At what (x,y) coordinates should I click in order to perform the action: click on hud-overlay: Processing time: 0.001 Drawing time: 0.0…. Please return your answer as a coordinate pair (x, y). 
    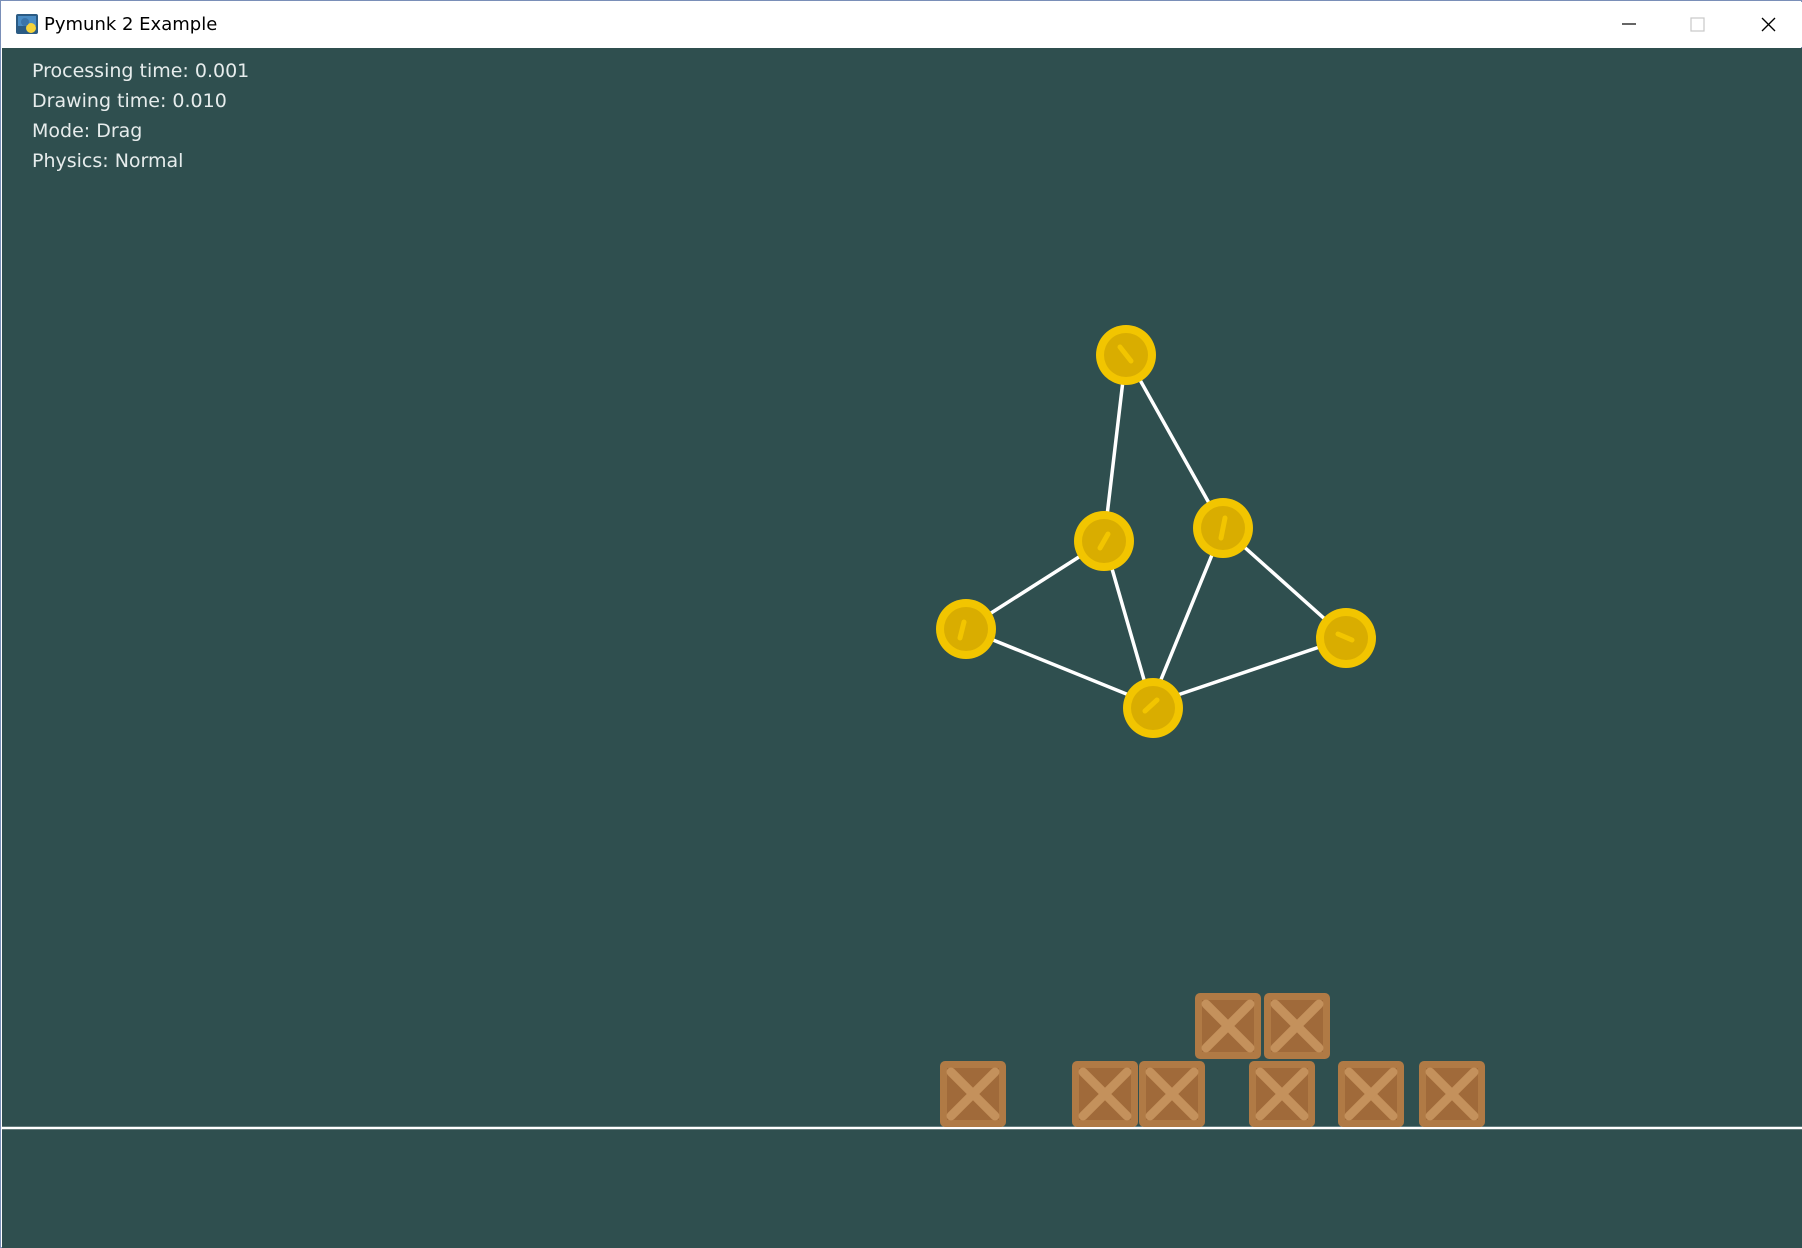
    Looking at the image, I should click on (140, 116).